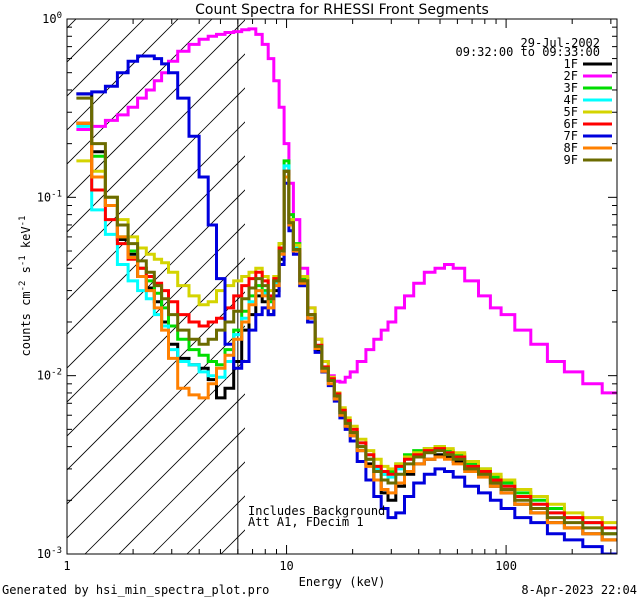  Describe the element at coordinates (26, 273) in the screenshot. I see `y-axis-label-mid: s` at that location.